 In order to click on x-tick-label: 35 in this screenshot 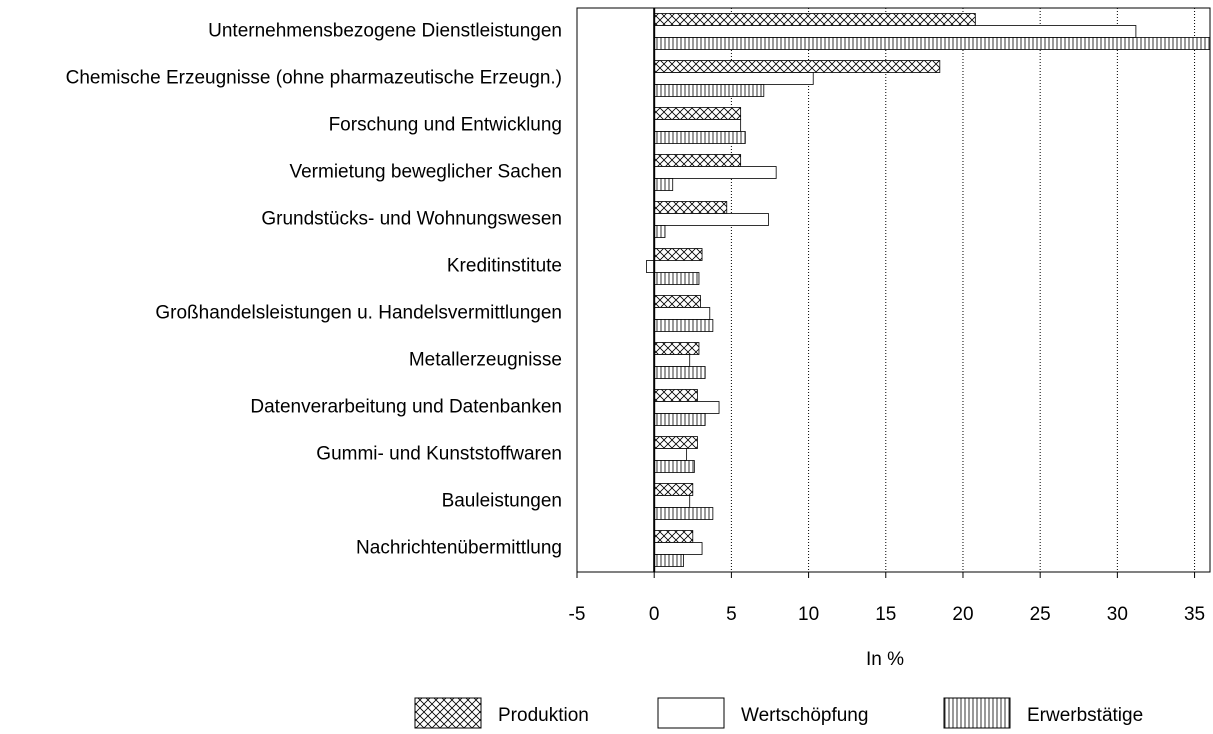, I will do `click(1194, 614)`.